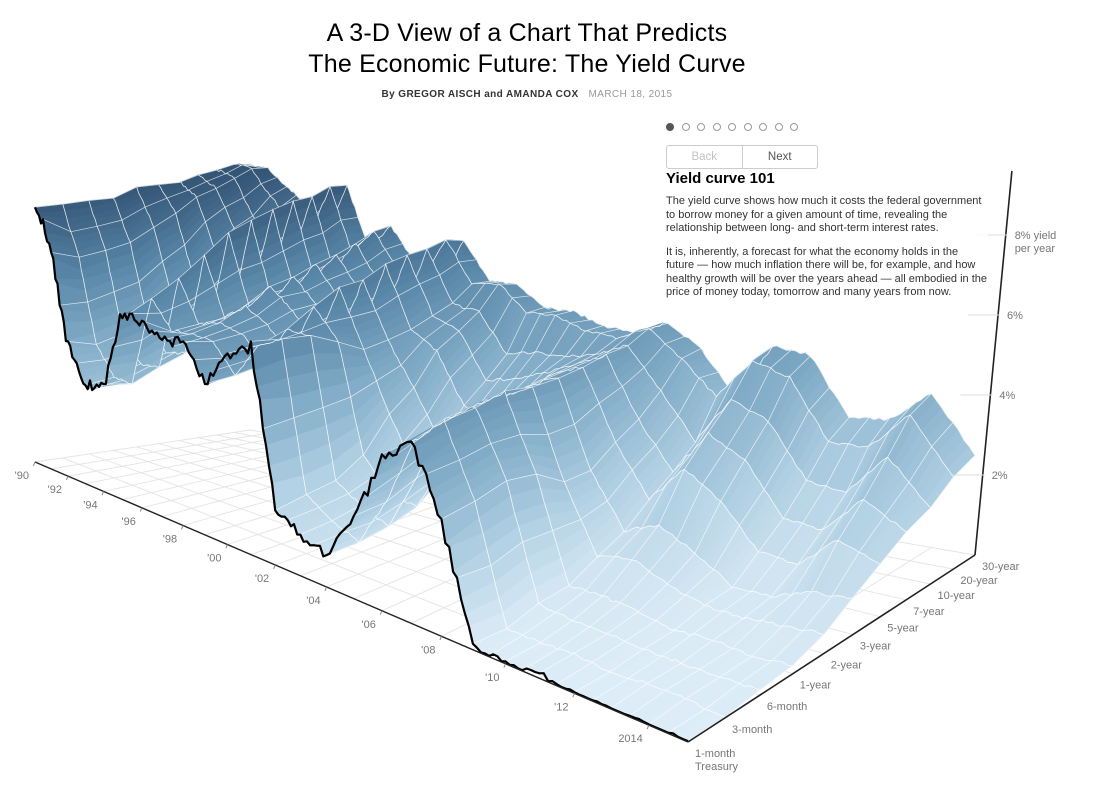 Image resolution: width=1098 pixels, height=789 pixels. I want to click on stepper-buttons: Back Next, so click(742, 157).